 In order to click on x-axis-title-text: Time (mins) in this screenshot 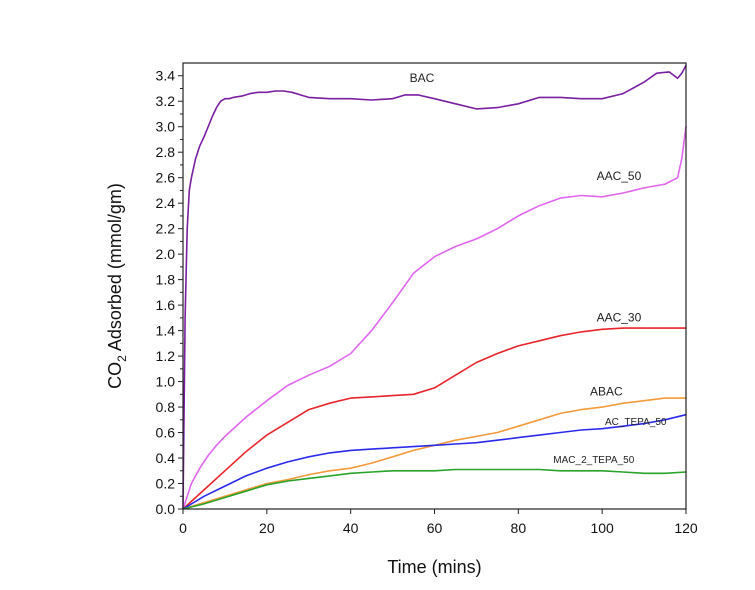, I will do `click(434, 567)`.